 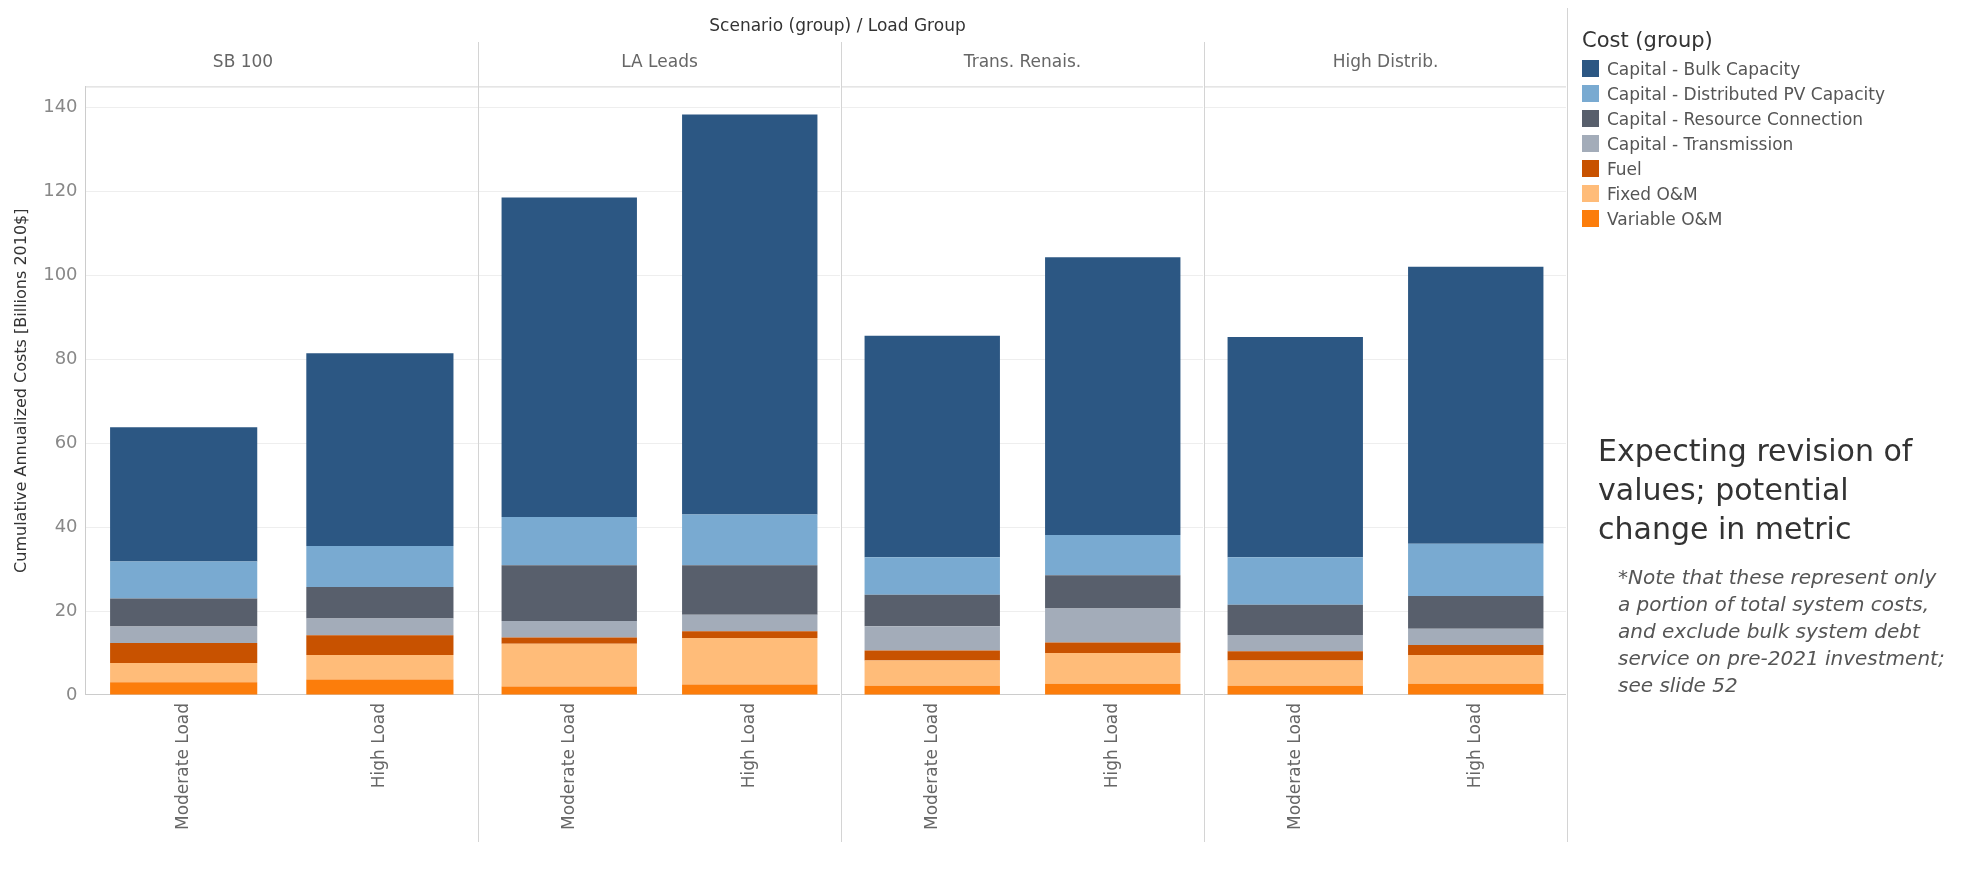 What do you see at coordinates (1665, 218) in the screenshot?
I see `legend-label: Variable O&M` at bounding box center [1665, 218].